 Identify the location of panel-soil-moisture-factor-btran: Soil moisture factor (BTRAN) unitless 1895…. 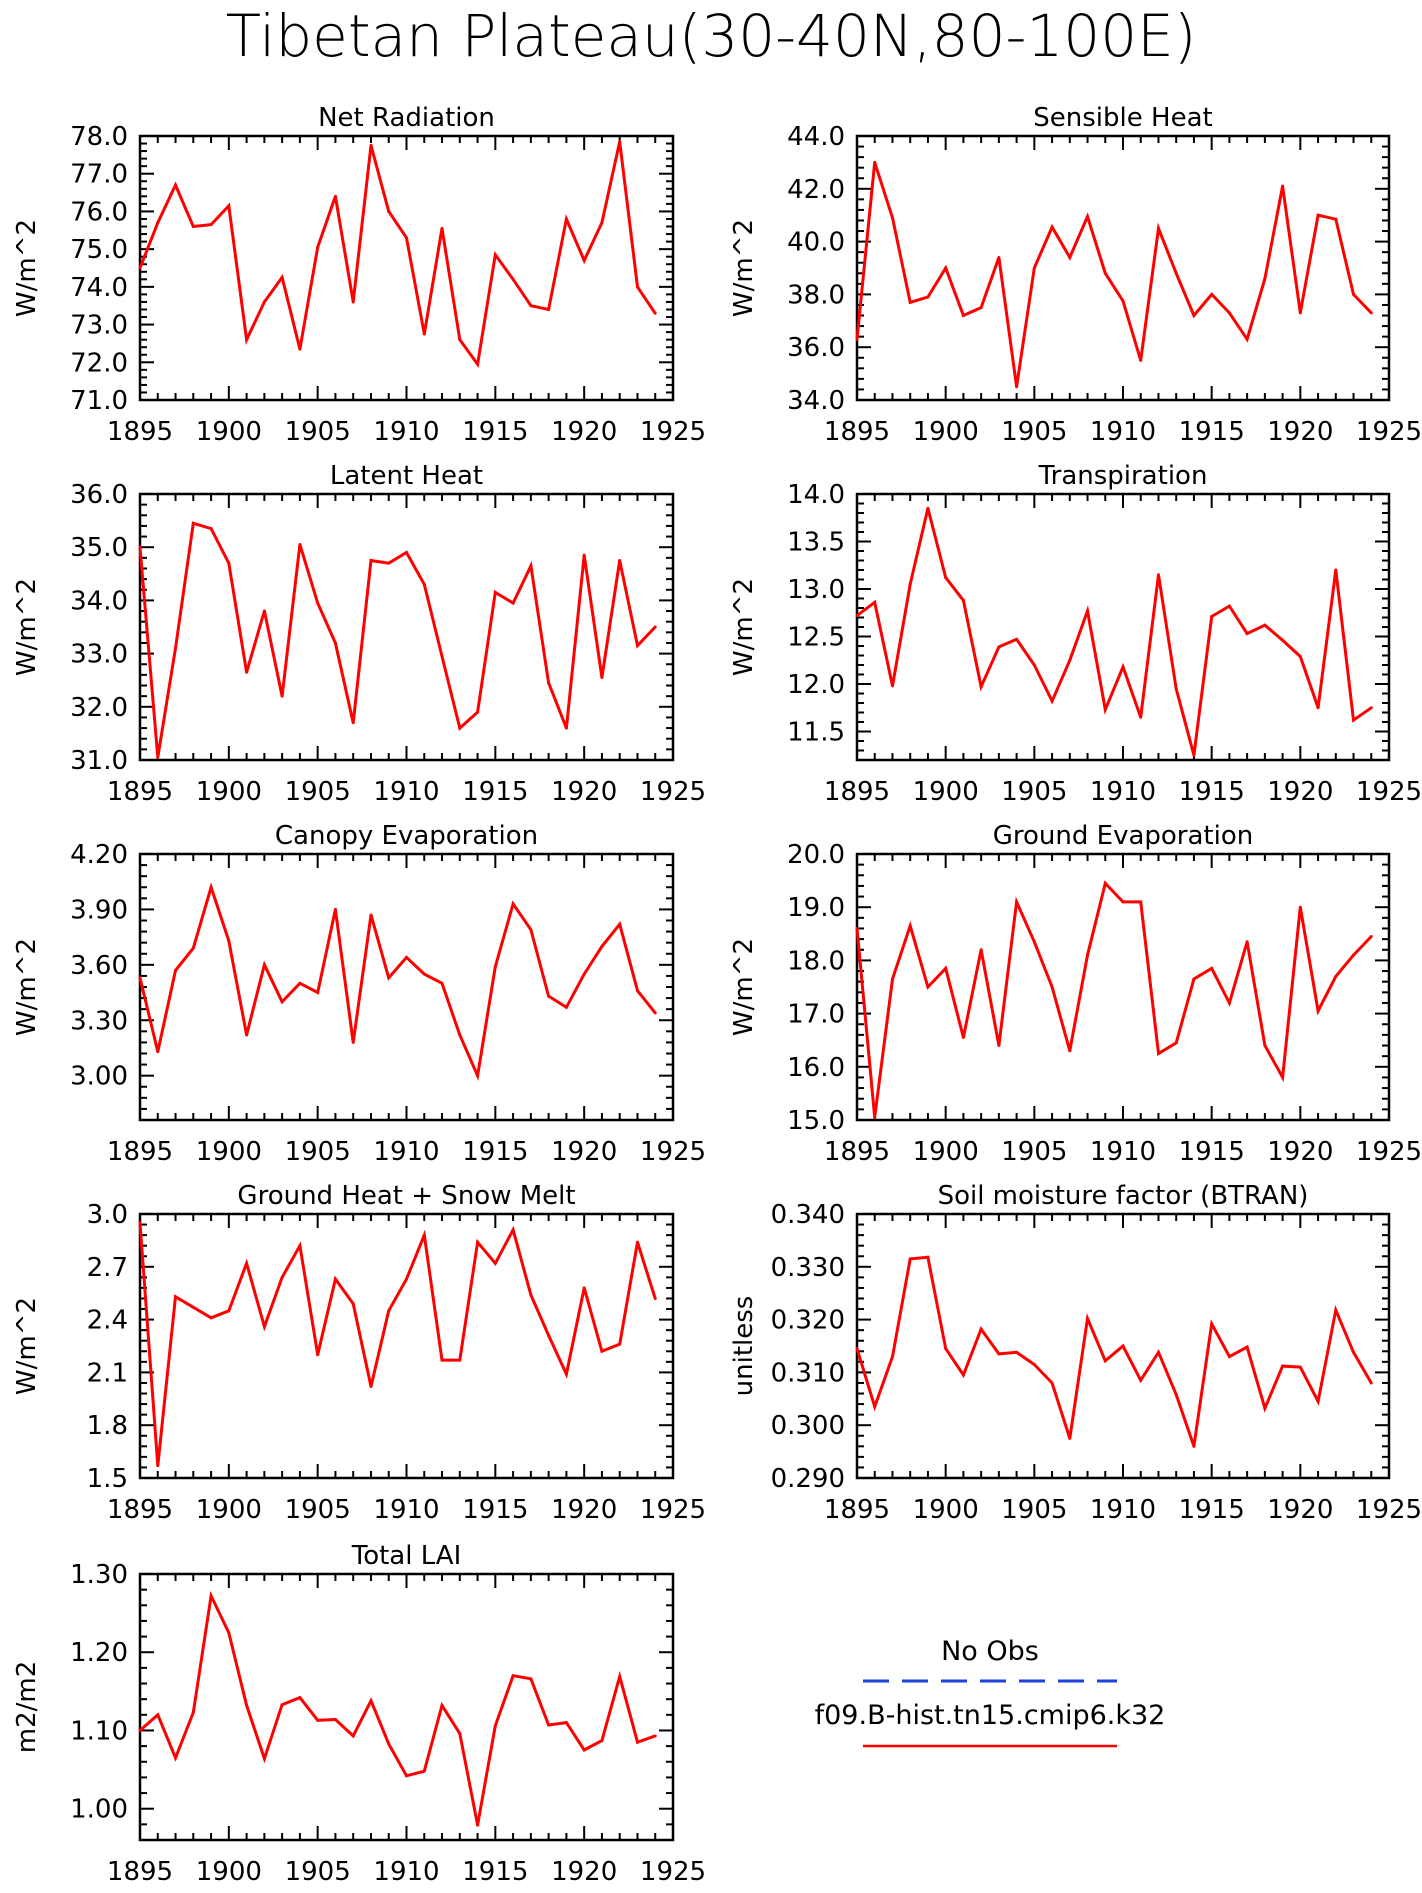
(1075, 1353).